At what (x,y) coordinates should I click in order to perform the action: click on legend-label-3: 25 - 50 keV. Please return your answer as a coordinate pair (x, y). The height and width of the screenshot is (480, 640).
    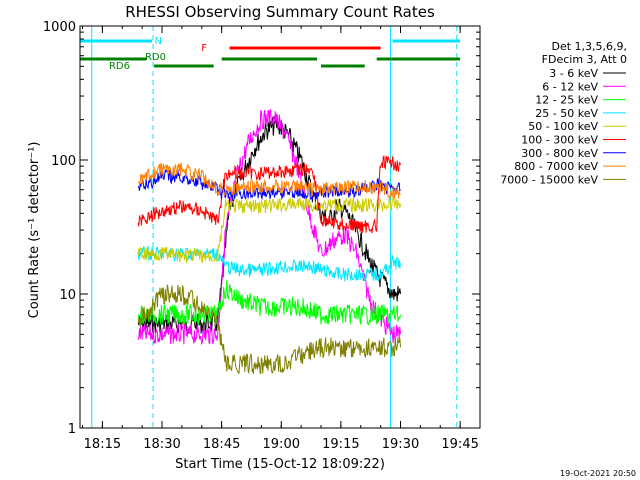
    Looking at the image, I should click on (566, 113).